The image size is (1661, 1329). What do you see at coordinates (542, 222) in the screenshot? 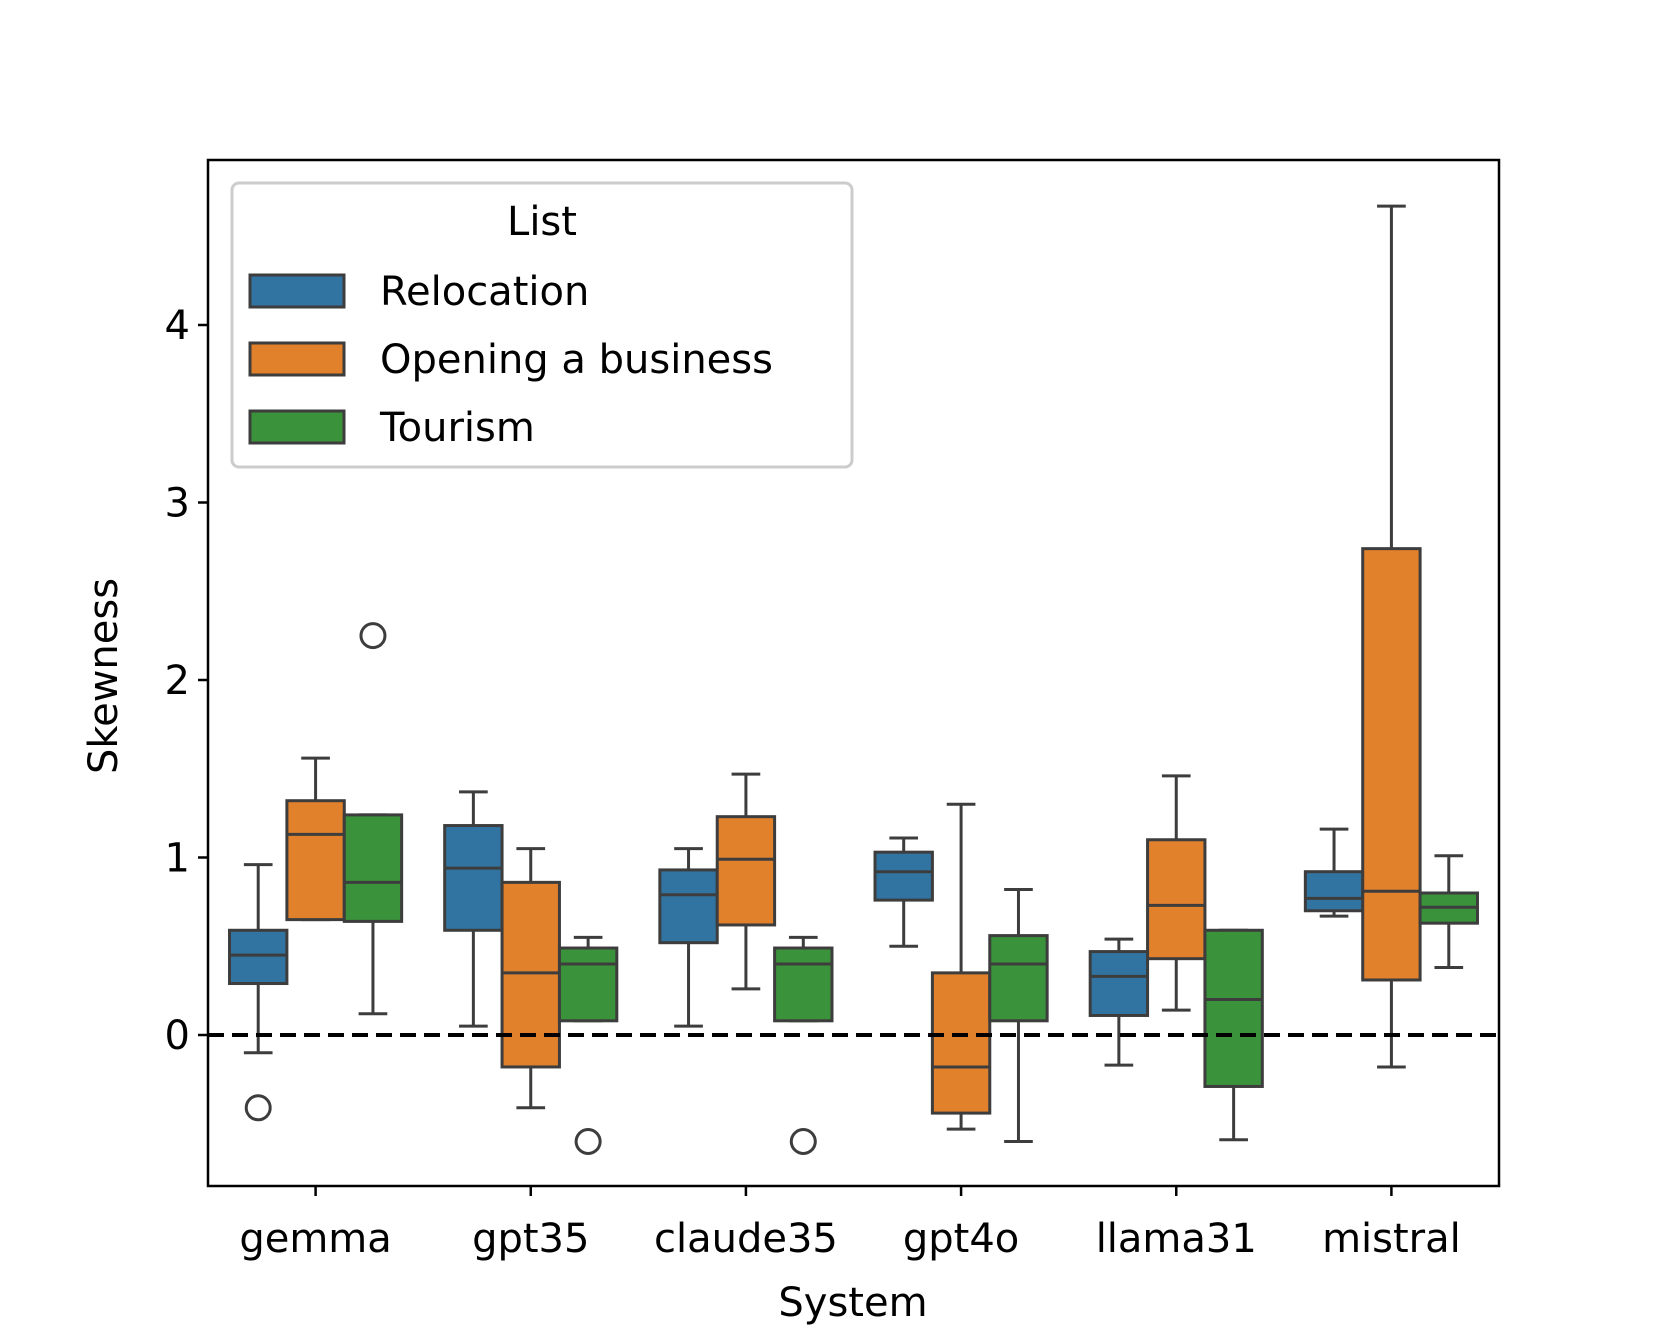
I see `legend-title: List` at bounding box center [542, 222].